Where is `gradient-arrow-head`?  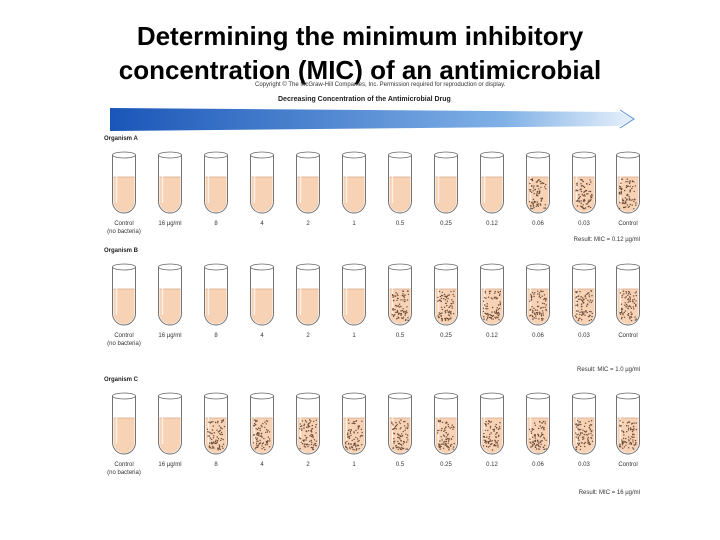
gradient-arrow-head is located at coordinates (627, 119).